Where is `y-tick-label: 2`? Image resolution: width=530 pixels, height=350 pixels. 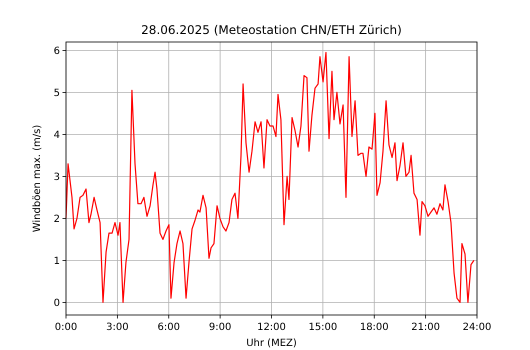 y-tick-label: 2 is located at coordinates (57, 219).